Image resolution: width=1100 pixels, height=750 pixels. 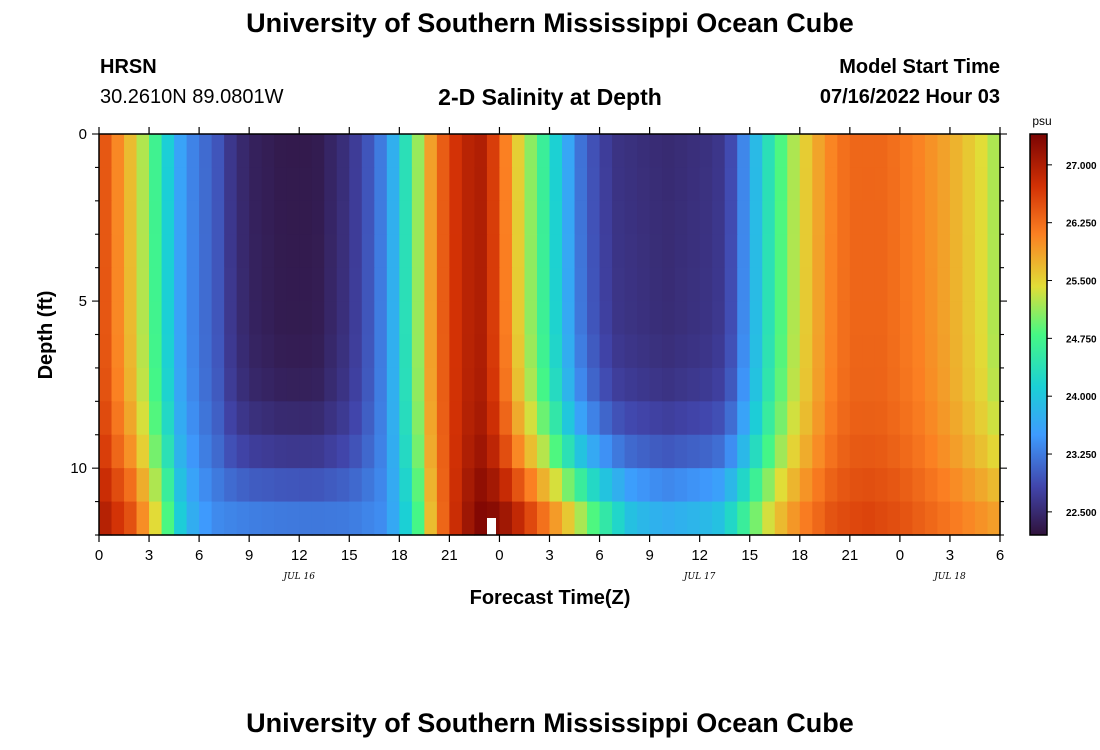 I want to click on x-tick-label: 12, so click(x=699, y=555).